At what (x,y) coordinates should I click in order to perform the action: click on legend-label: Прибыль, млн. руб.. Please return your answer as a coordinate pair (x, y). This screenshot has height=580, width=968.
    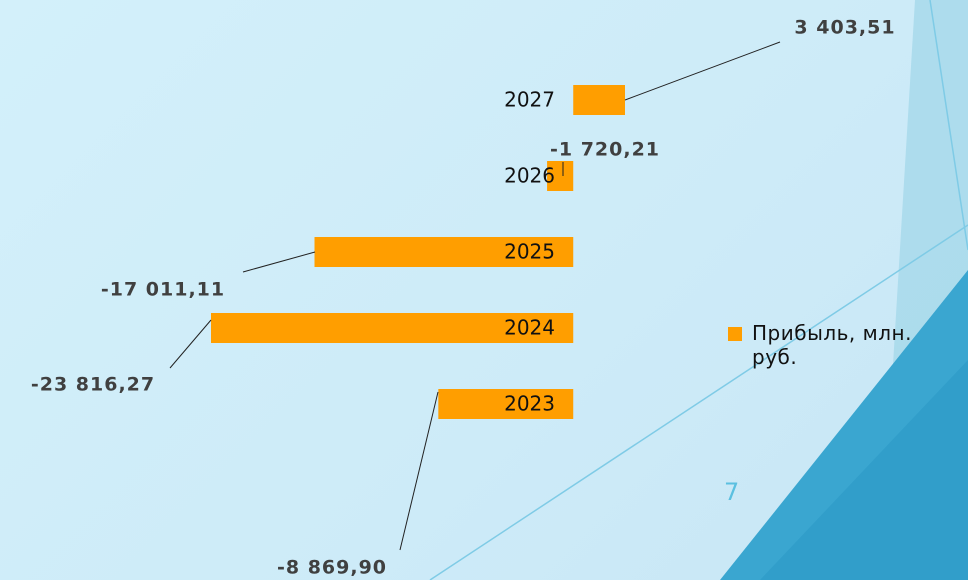
    Looking at the image, I should click on (832, 345).